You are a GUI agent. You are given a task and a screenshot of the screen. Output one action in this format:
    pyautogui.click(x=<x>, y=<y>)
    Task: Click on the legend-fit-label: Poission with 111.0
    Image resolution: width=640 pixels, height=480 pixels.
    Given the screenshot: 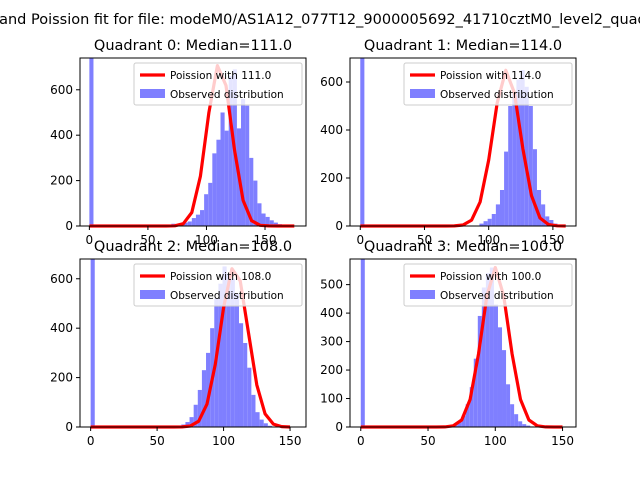 What is the action you would take?
    pyautogui.click(x=220, y=76)
    